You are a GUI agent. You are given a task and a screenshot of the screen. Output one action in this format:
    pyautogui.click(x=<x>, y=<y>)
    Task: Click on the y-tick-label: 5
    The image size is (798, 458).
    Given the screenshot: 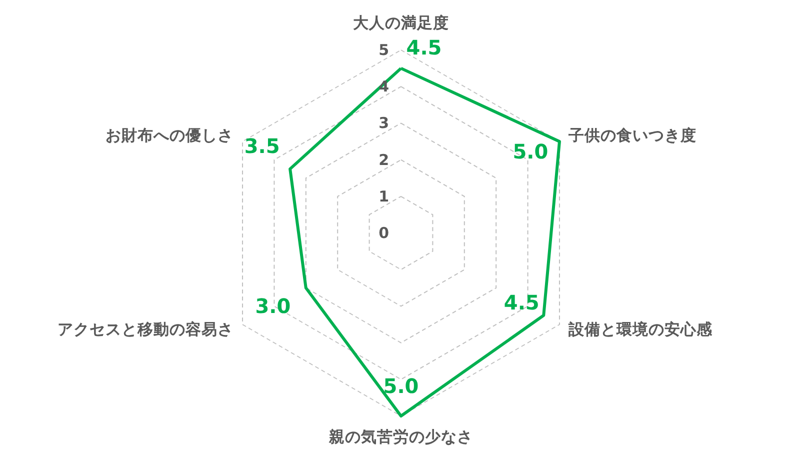 What is the action you would take?
    pyautogui.click(x=383, y=50)
    